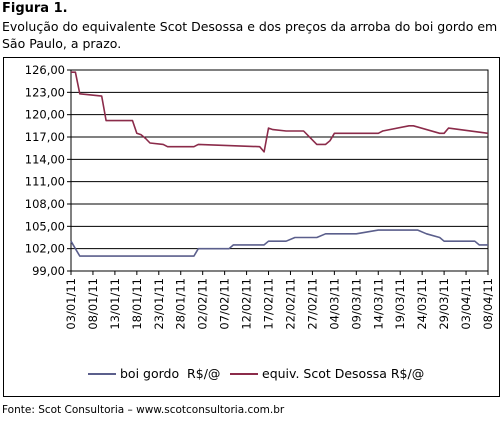 This screenshot has height=425, width=504. I want to click on x-tick-label: 08/01/11, so click(93, 304).